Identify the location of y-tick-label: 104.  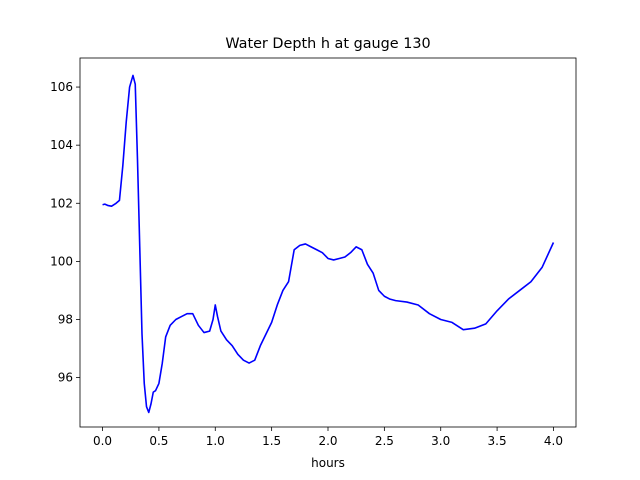
(61, 145).